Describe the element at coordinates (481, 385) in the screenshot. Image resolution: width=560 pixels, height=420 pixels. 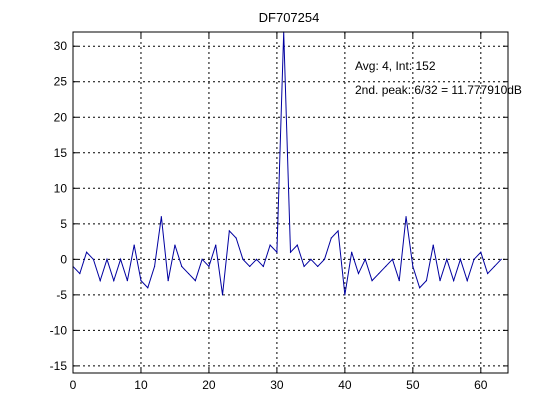
I see `x-tick-label: 60` at that location.